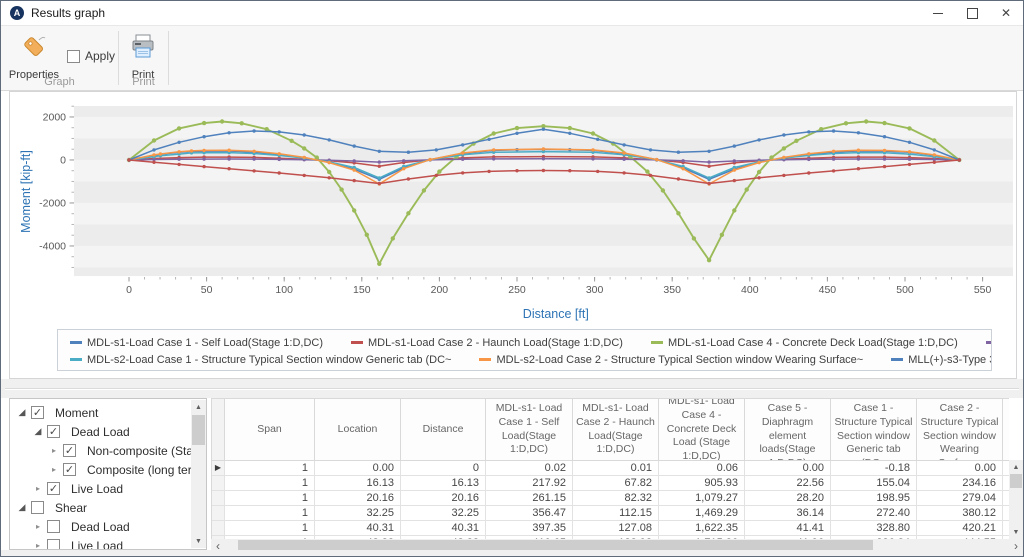 The height and width of the screenshot is (557, 1024). I want to click on table-cell: 272.40, so click(874, 513).